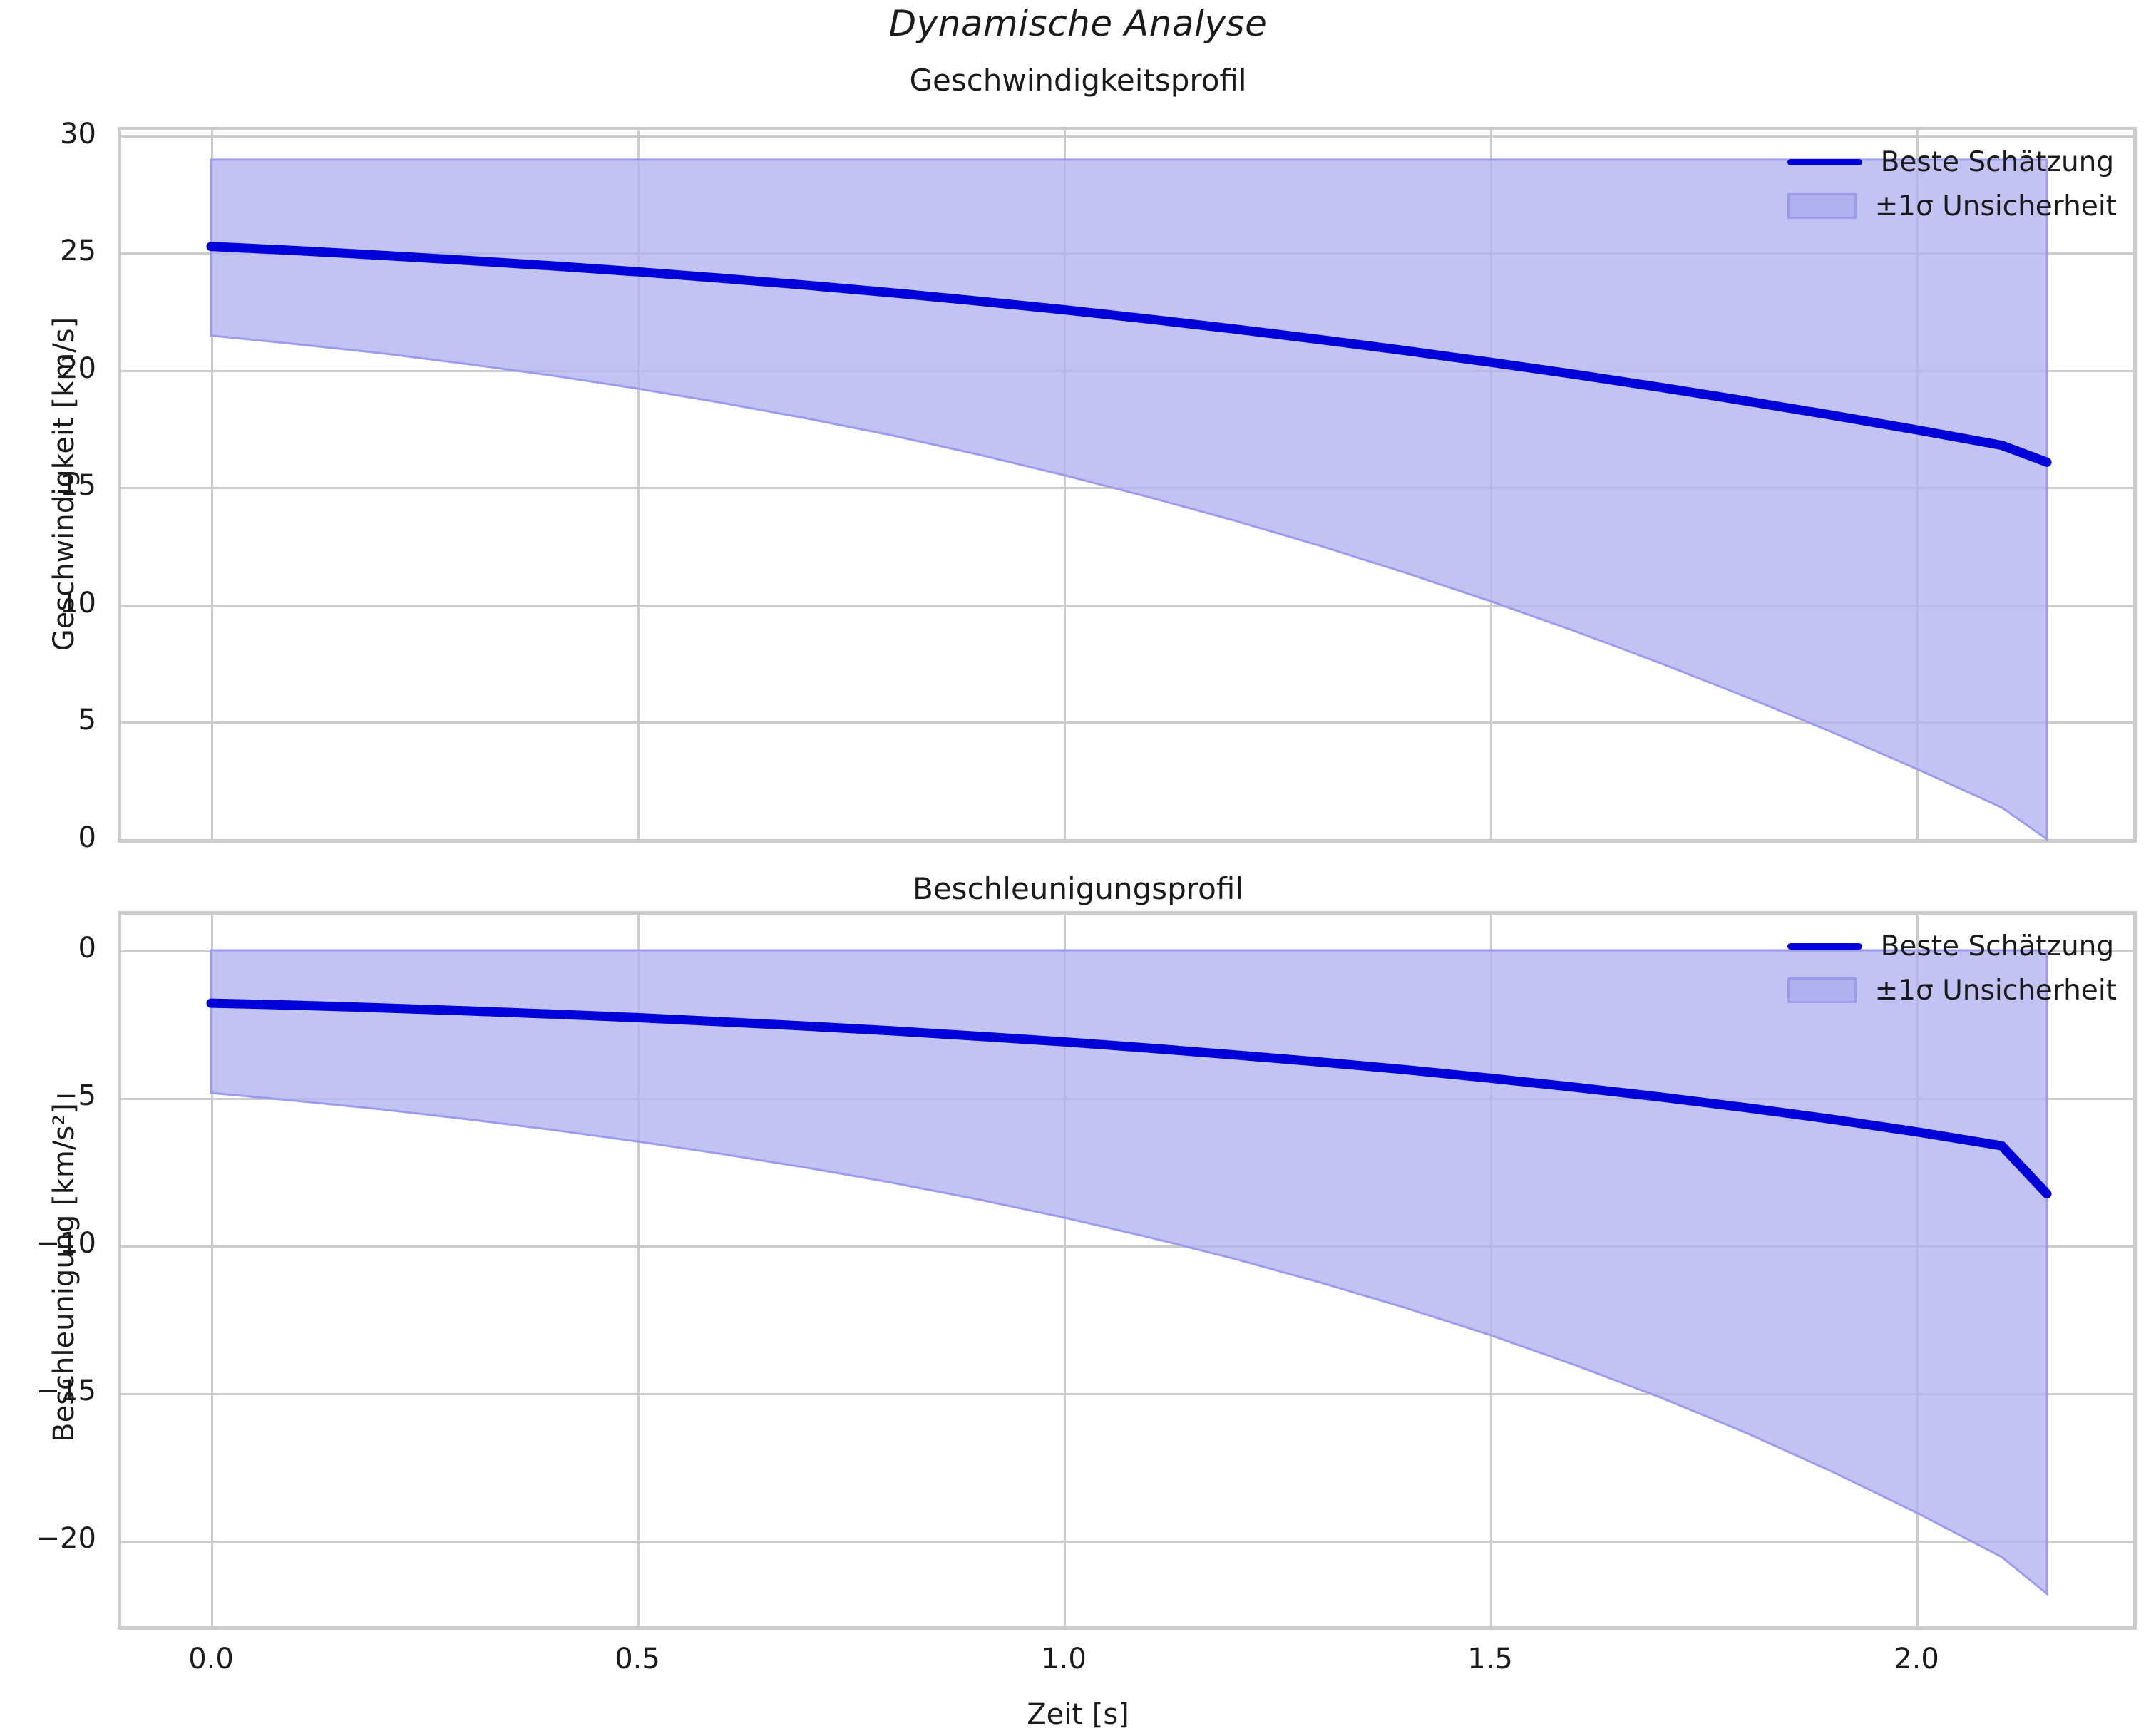 This screenshot has width=2156, height=1731. What do you see at coordinates (1127, 1394) in the screenshot?
I see `acceleration-gridline-m15` at bounding box center [1127, 1394].